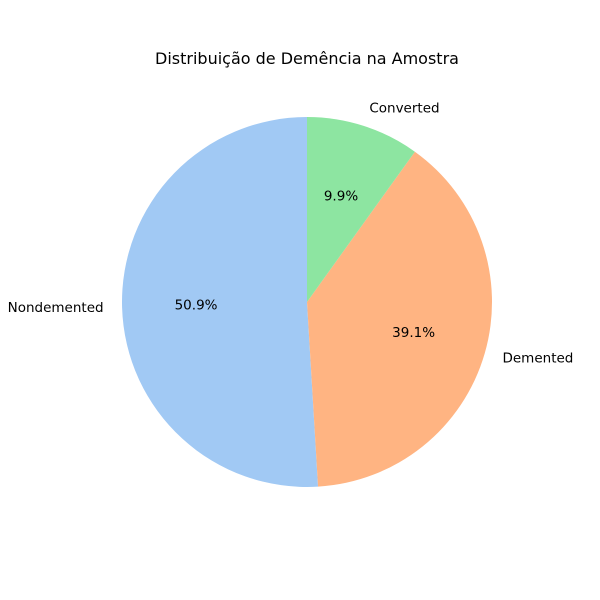 Image resolution: width=600 pixels, height=600 pixels. Describe the element at coordinates (196, 305) in the screenshot. I see `slice-percent-nondemented: 50.9%` at that location.